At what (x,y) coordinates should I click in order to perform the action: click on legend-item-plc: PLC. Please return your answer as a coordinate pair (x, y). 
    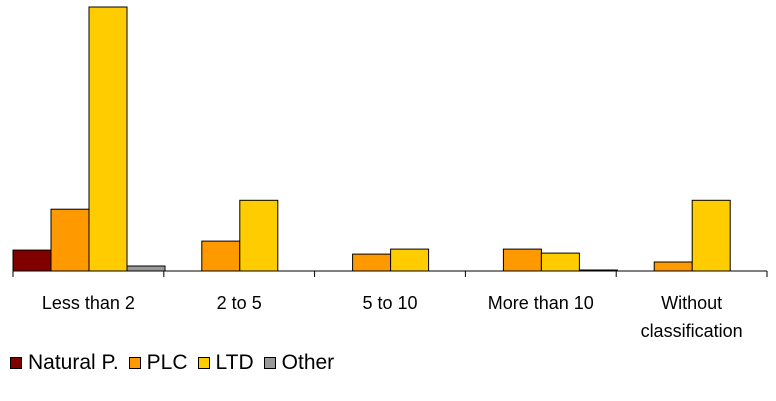
    Looking at the image, I should click on (158, 363).